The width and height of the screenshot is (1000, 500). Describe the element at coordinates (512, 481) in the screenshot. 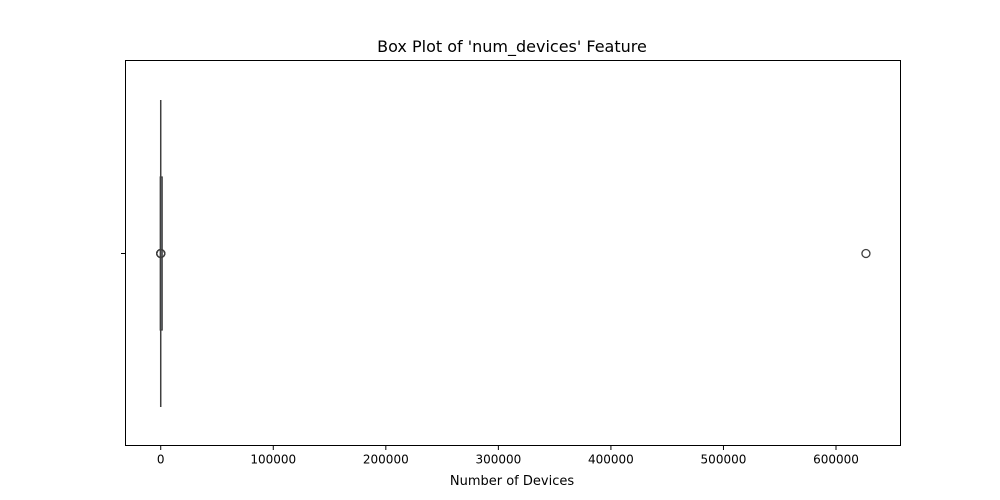

I see `x-axis-label: Number of Devices` at that location.